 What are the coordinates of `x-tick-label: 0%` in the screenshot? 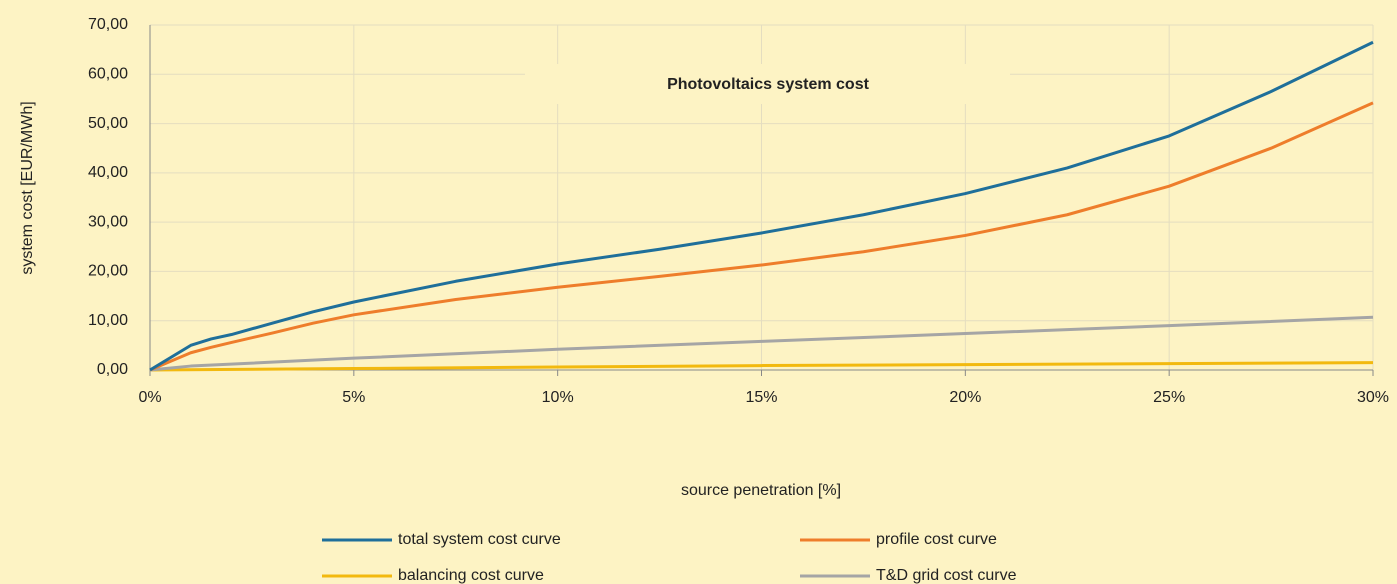 It's located at (149, 397).